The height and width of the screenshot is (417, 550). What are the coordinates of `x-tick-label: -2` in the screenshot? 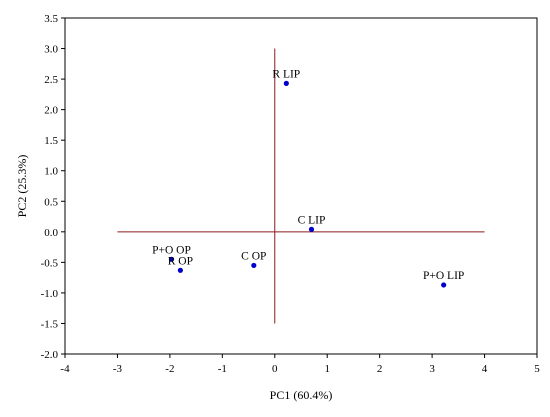 It's located at (169, 369).